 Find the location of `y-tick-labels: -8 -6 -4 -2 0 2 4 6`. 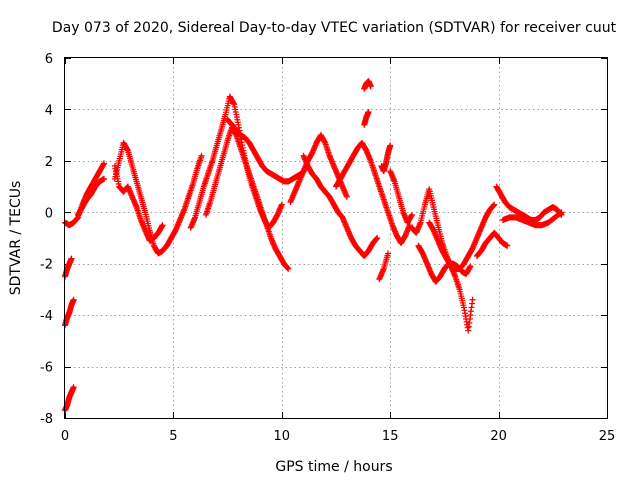

y-tick-labels: -8 -6 -4 -2 0 2 4 6 is located at coordinates (46, 239).